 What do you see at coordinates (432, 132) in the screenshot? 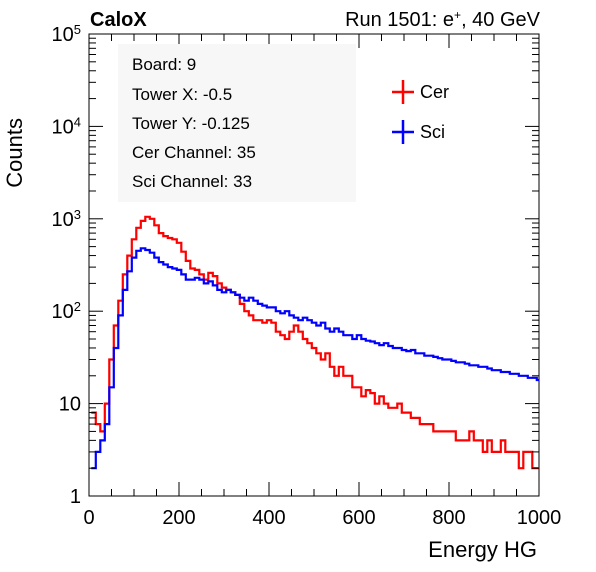
I see `legend-sci-label: Sci` at bounding box center [432, 132].